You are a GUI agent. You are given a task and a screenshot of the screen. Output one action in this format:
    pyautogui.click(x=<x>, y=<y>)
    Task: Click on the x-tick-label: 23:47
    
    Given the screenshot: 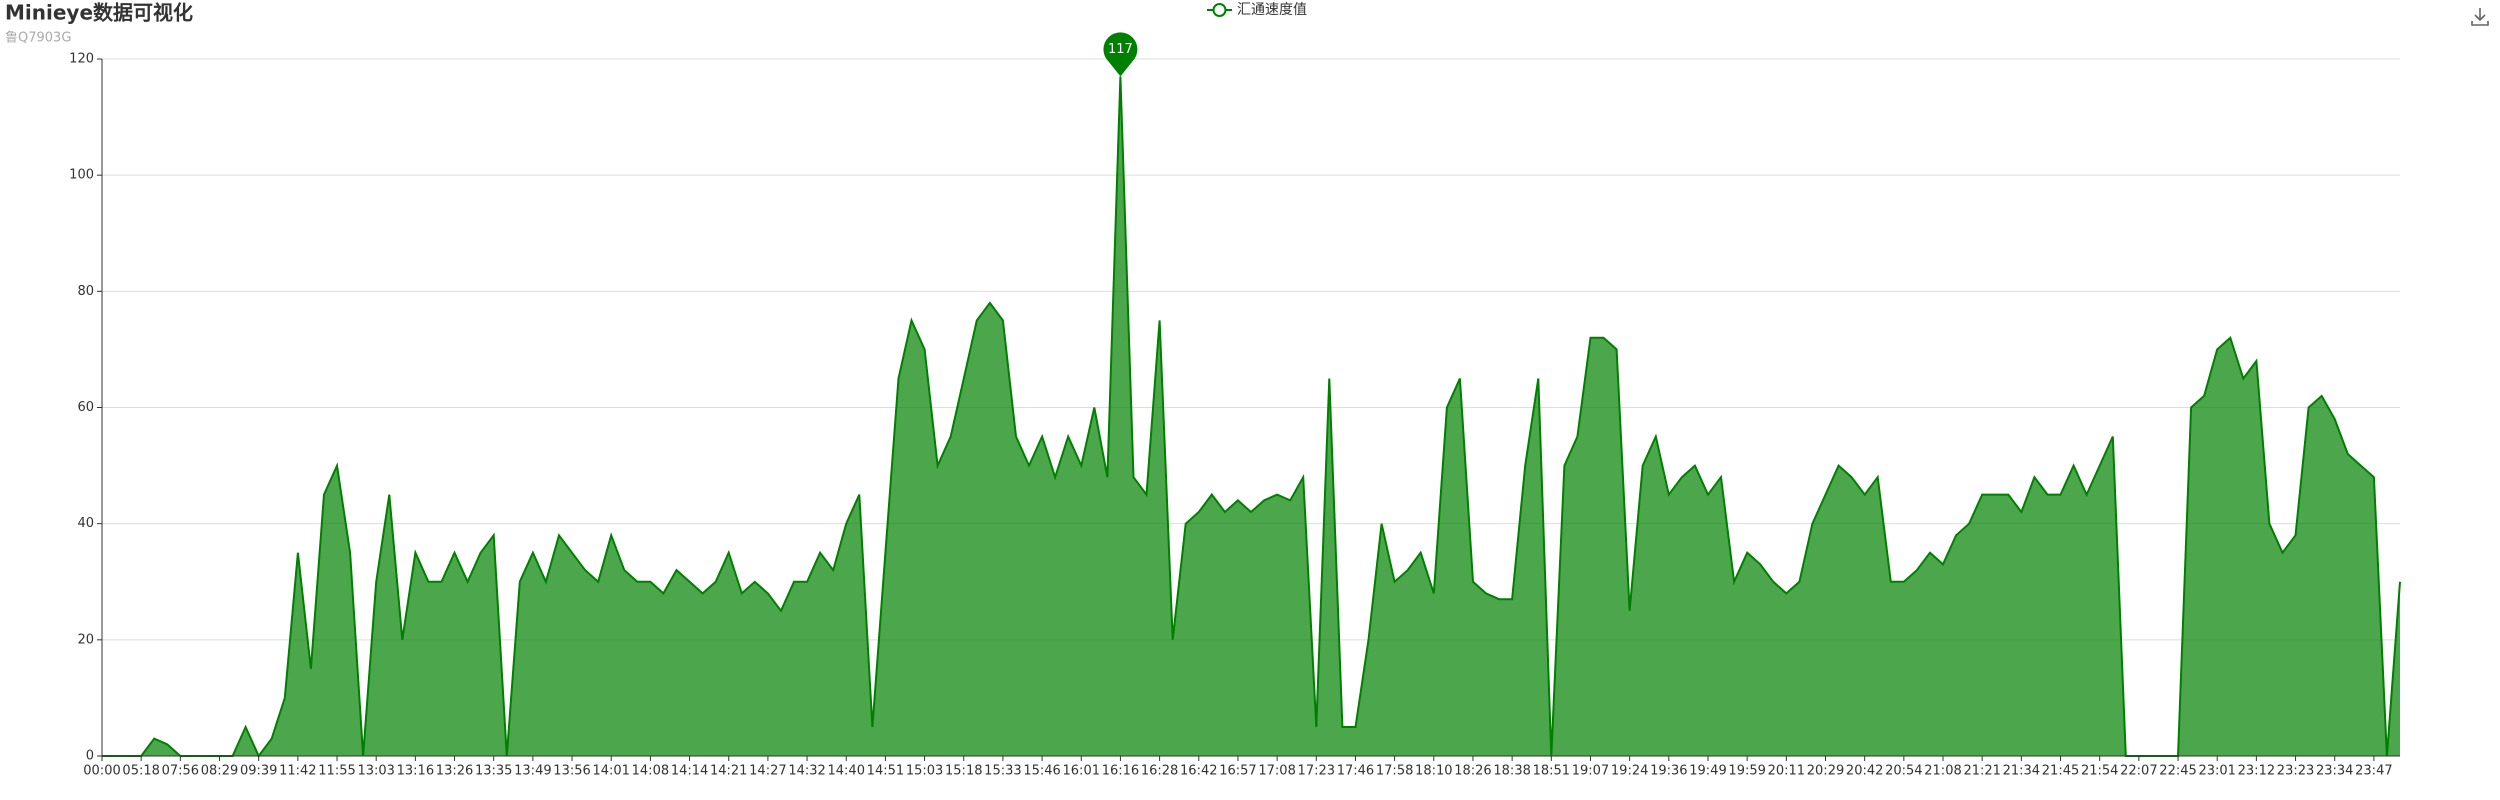 What is the action you would take?
    pyautogui.click(x=2373, y=771)
    